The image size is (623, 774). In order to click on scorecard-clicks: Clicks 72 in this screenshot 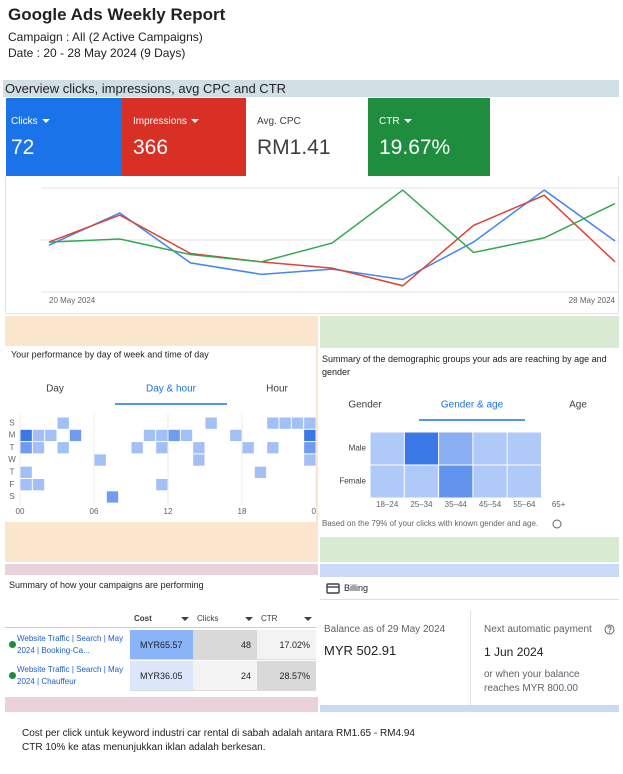, I will do `click(64, 137)`.